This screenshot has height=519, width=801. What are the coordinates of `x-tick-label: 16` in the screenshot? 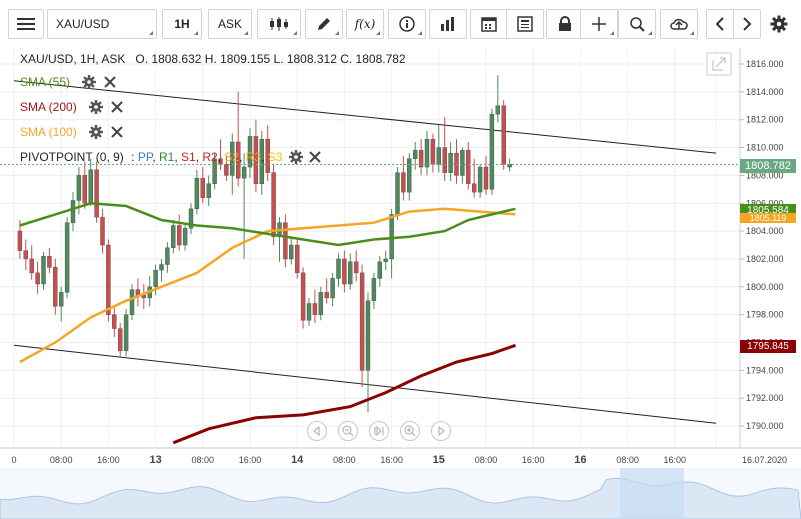 It's located at (580, 460).